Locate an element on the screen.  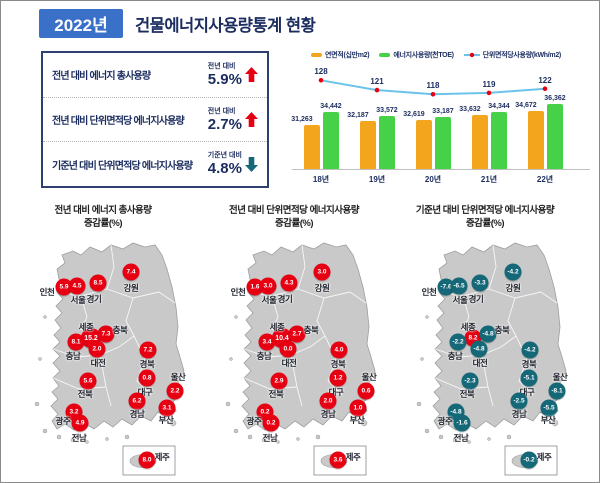
region-bubble-제주: -0.2 is located at coordinates (529, 460).